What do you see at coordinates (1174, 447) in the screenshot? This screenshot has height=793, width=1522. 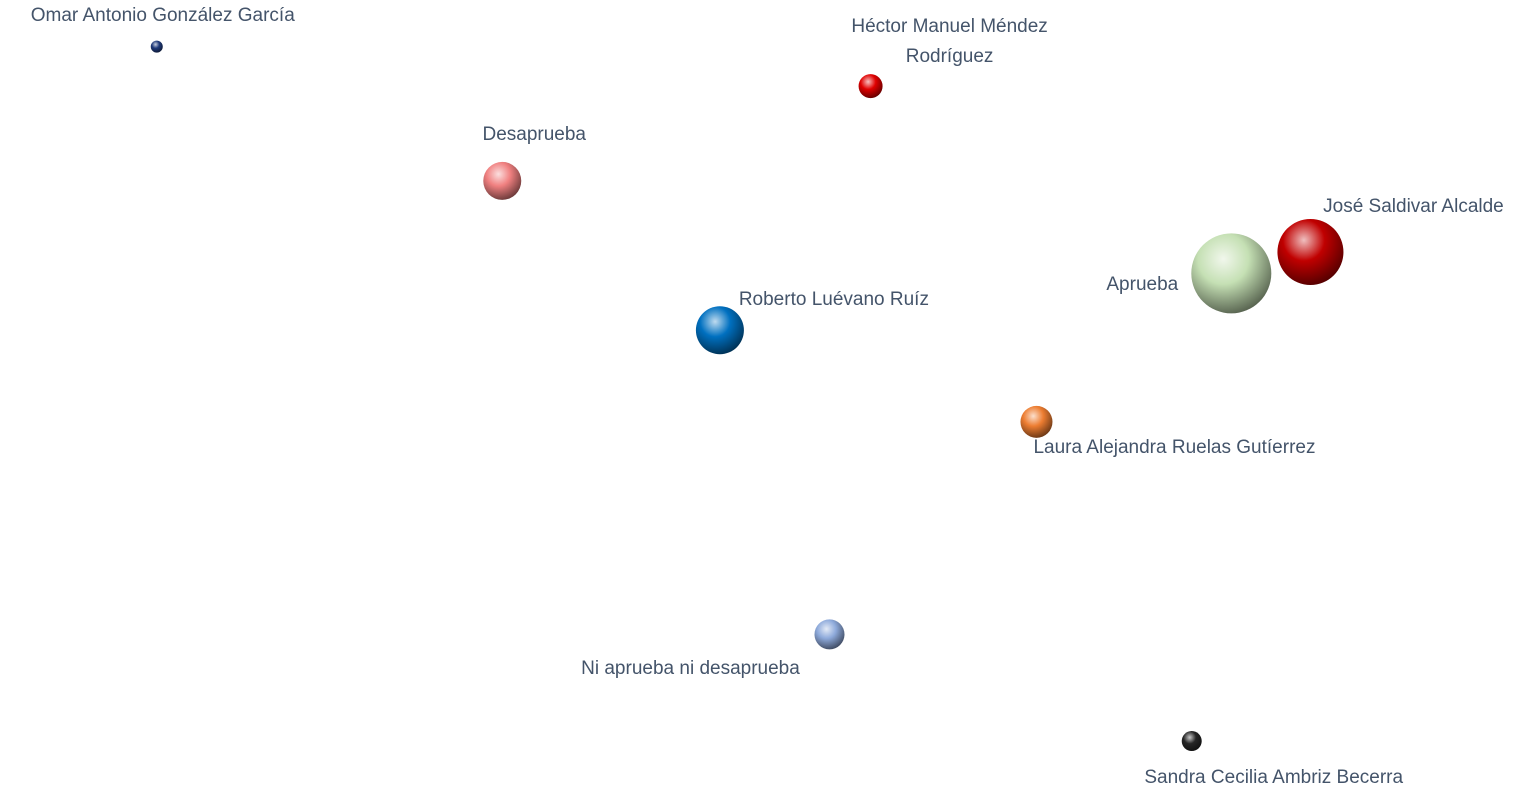 I see `bubble-label: Laura Alejandra Ruelas Gutíerrez` at bounding box center [1174, 447].